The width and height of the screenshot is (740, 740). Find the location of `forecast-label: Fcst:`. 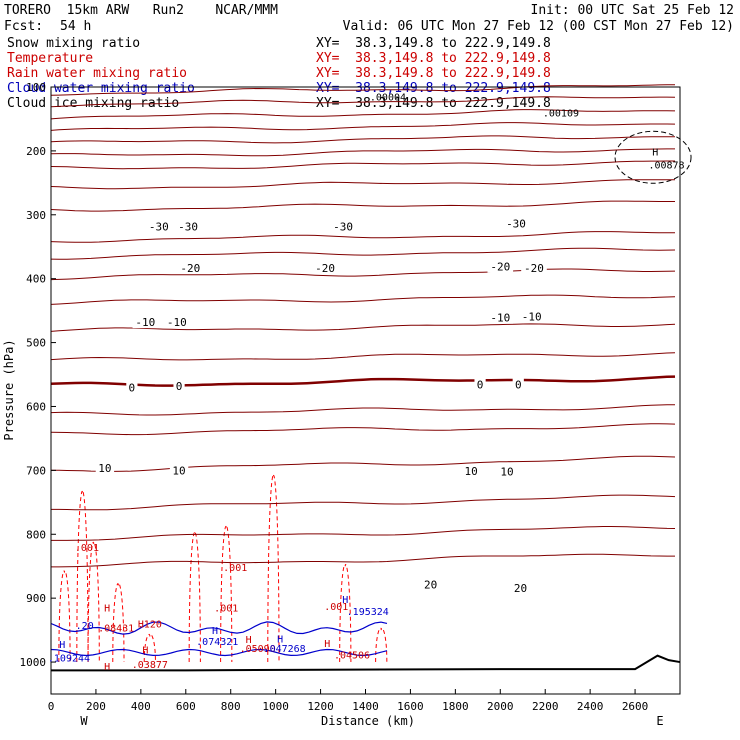

forecast-label: Fcst: is located at coordinates (24, 26).